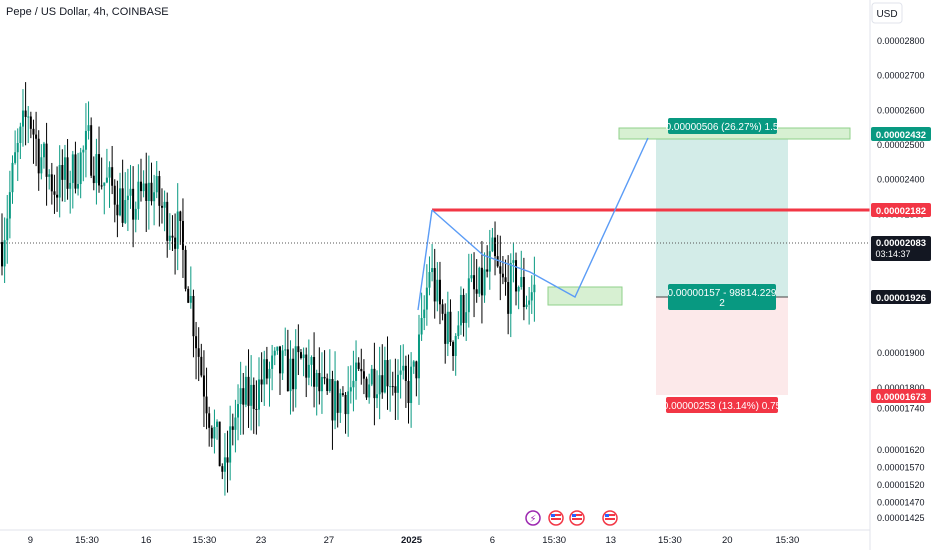  Describe the element at coordinates (901, 450) in the screenshot. I see `price-tick-label: 0.00001620` at that location.